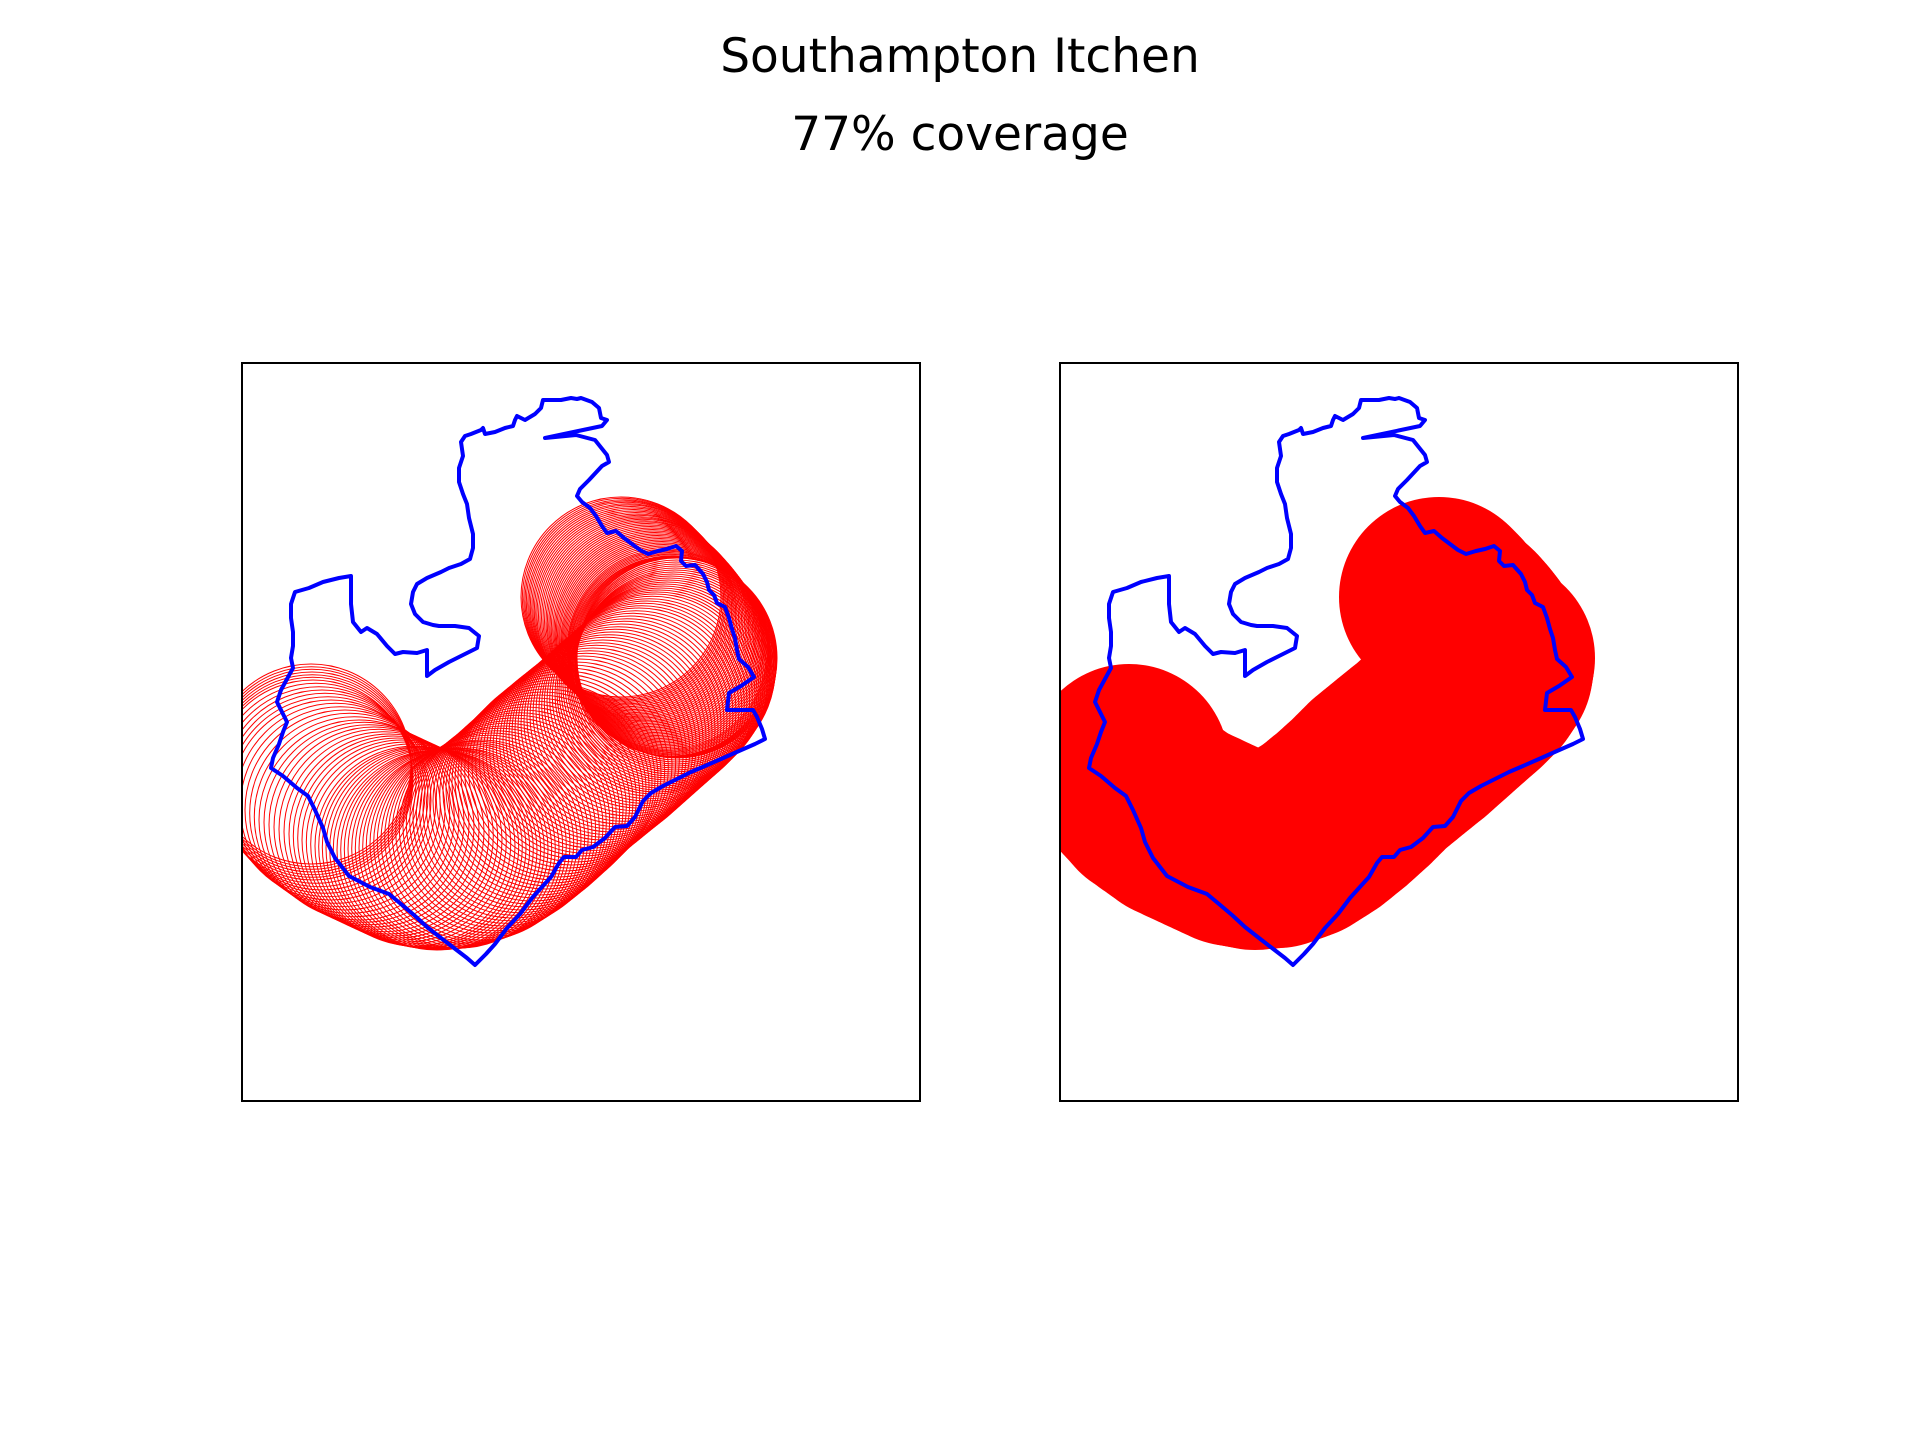 The width and height of the screenshot is (1920, 1440). What do you see at coordinates (1328, 723) in the screenshot?
I see `coverage-filled-area` at bounding box center [1328, 723].